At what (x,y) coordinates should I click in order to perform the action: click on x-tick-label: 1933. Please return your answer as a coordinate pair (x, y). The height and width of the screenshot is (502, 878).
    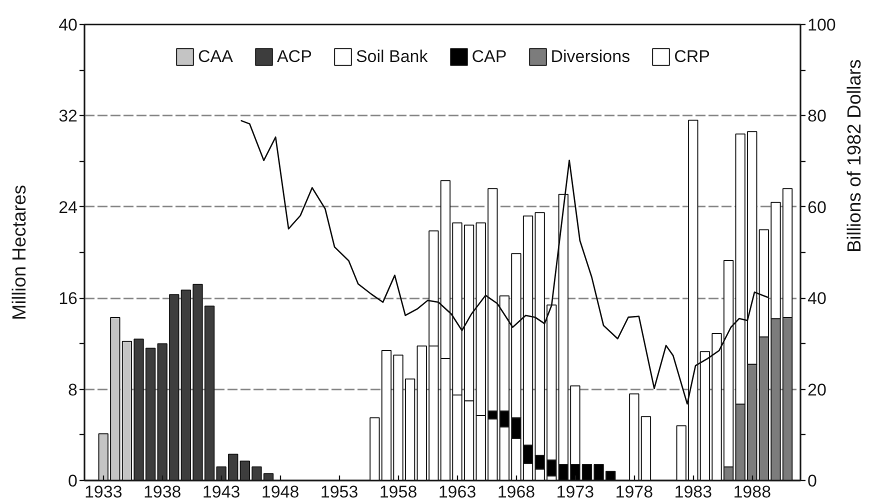
    Looking at the image, I should click on (103, 492).